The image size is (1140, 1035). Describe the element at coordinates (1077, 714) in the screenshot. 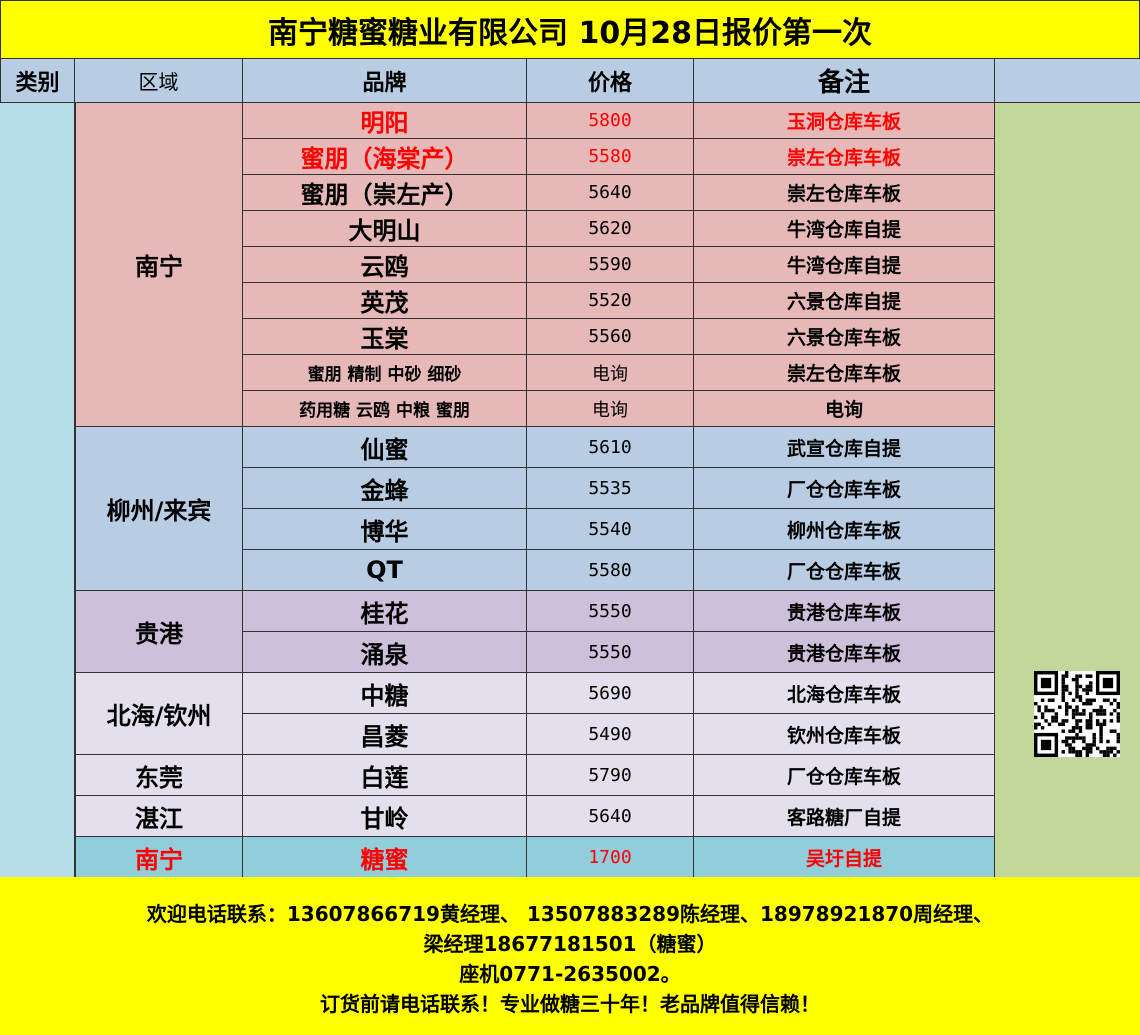

I see `qr-code-icon` at that location.